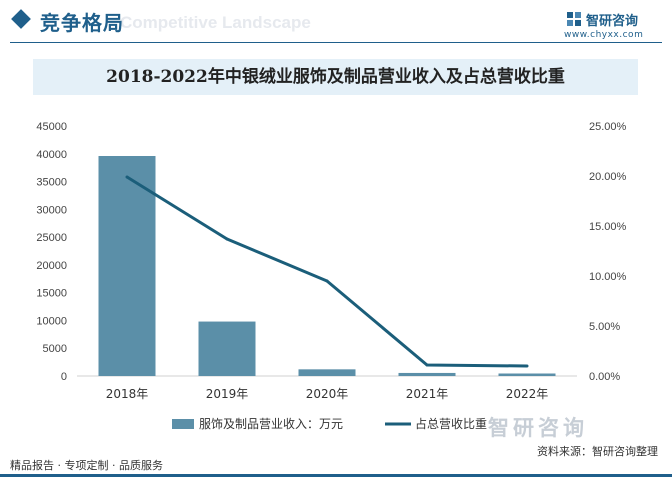 Image resolution: width=672 pixels, height=477 pixels. What do you see at coordinates (612, 21) in the screenshot?
I see `brand-name: 智研咨询` at bounding box center [612, 21].